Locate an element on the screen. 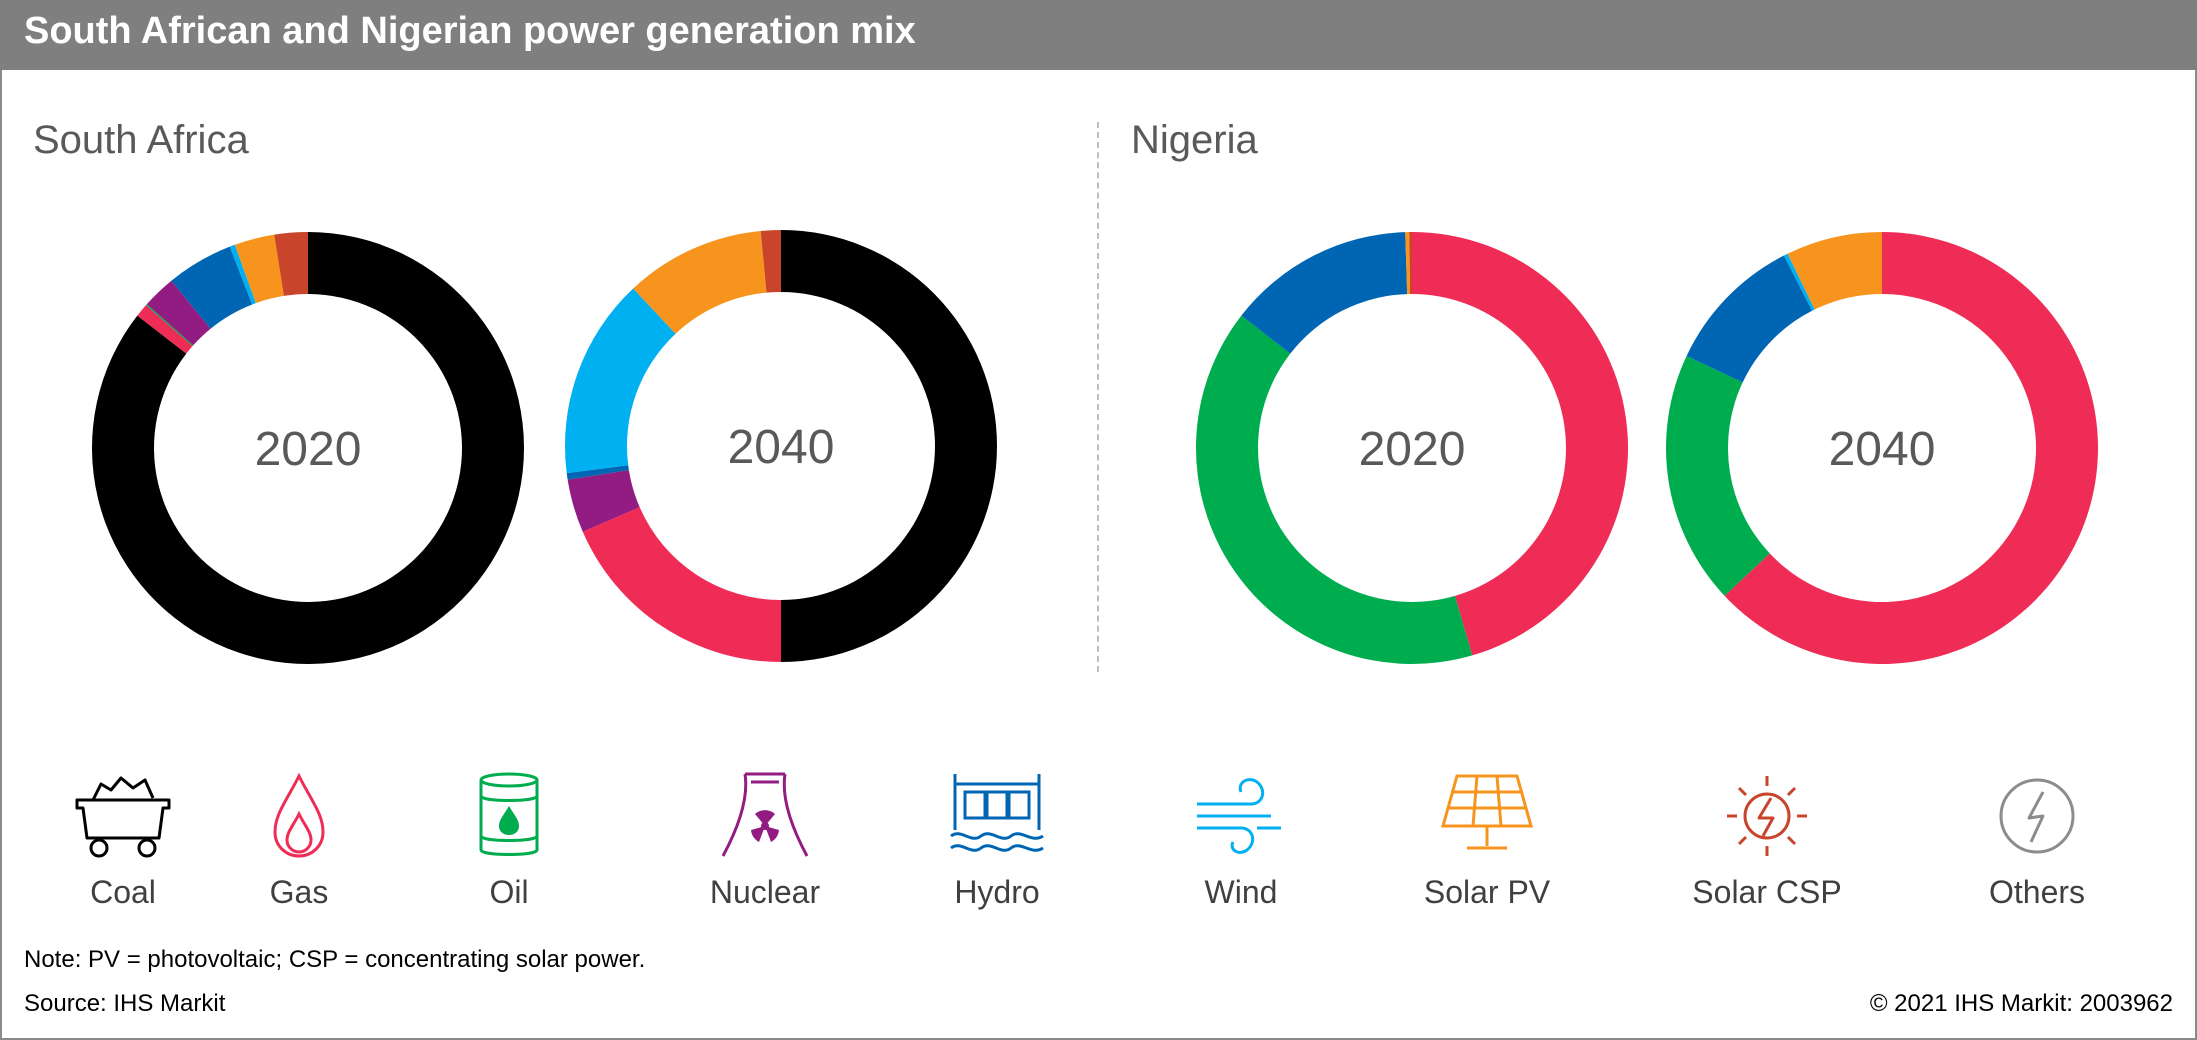 The width and height of the screenshot is (2197, 1040). legend-item-nuclear: Nuclear is located at coordinates (765, 840).